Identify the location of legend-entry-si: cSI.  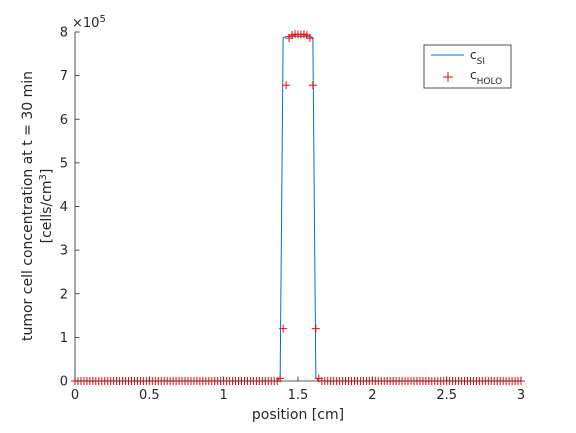
(477, 57).